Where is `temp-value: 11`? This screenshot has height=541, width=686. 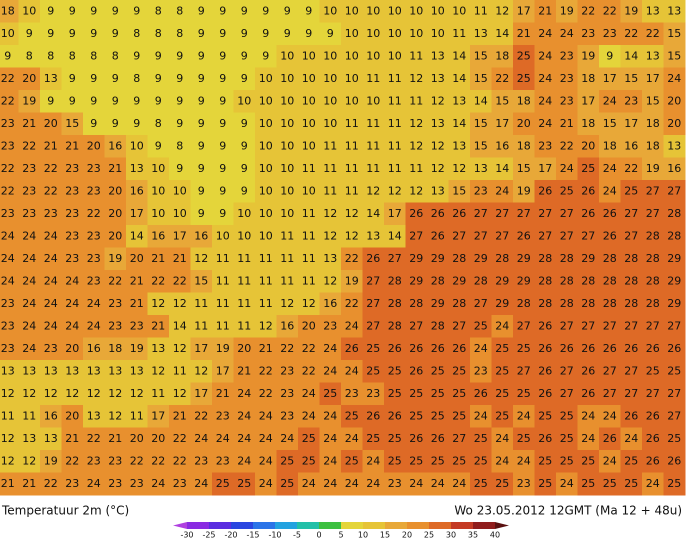 temp-value: 11 is located at coordinates (352, 123).